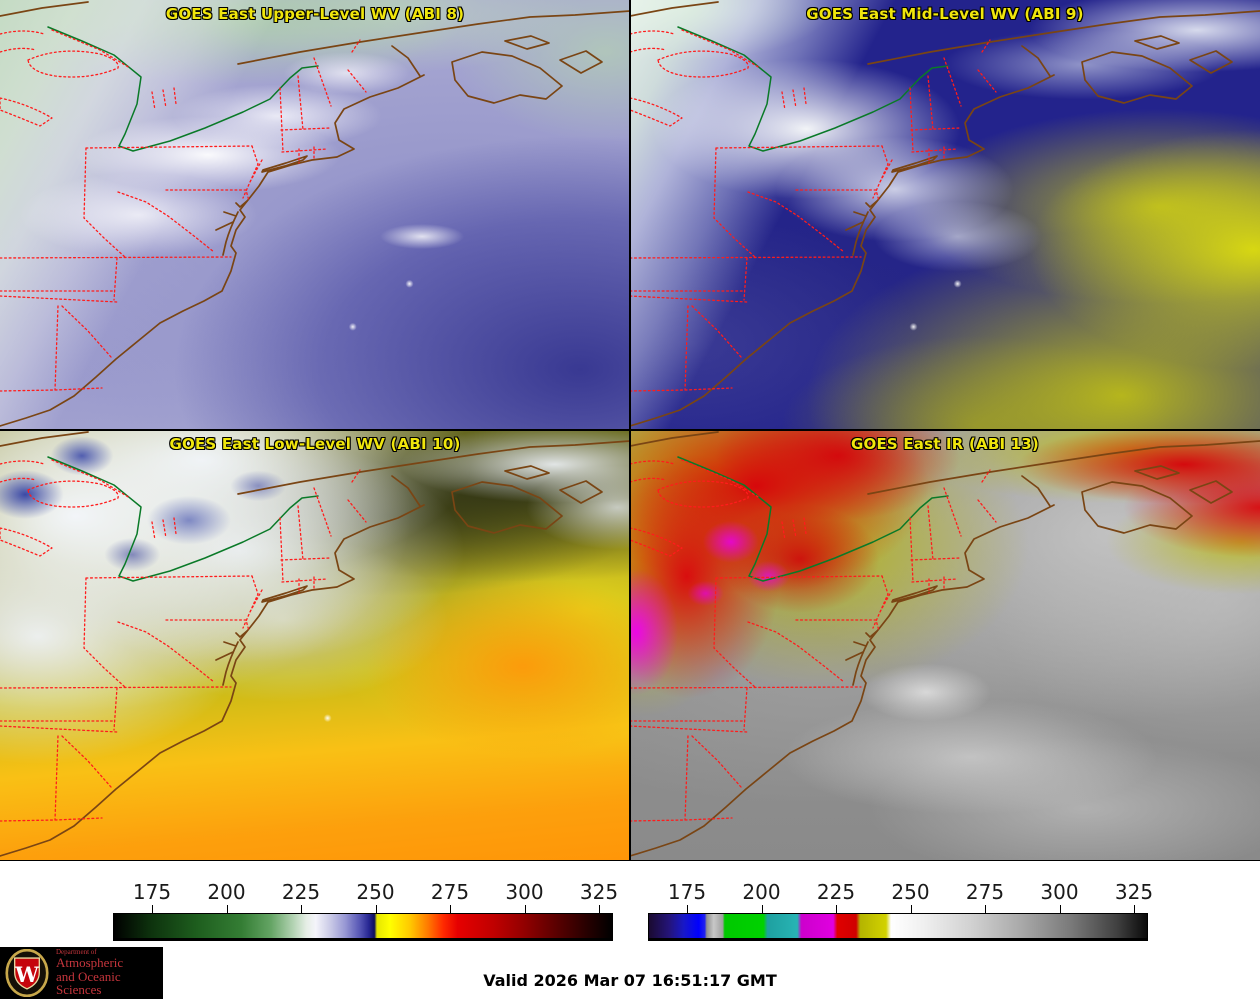 This screenshot has width=1260, height=999. I want to click on image-bottom-edge, so click(630, 860).